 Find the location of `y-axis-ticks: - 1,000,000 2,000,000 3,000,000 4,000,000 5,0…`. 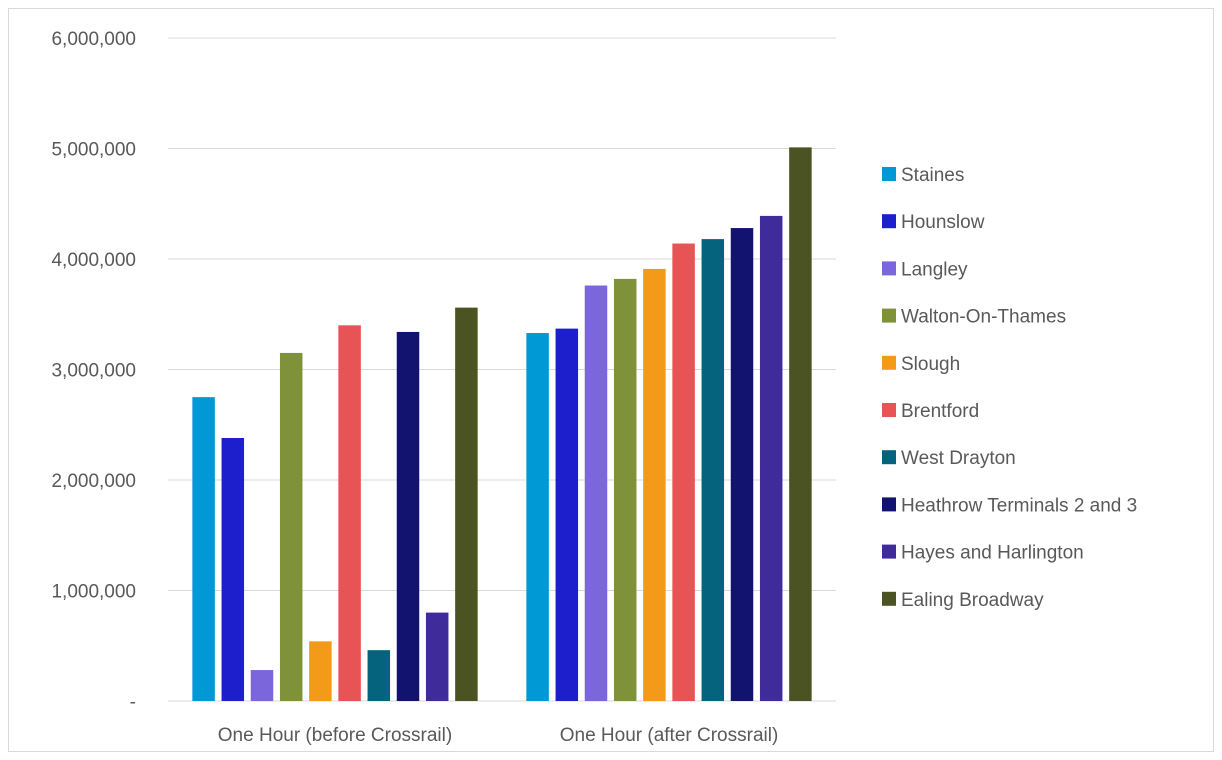

y-axis-ticks: - 1,000,000 2,000,000 3,000,000 4,000,000 5,0… is located at coordinates (93, 371).